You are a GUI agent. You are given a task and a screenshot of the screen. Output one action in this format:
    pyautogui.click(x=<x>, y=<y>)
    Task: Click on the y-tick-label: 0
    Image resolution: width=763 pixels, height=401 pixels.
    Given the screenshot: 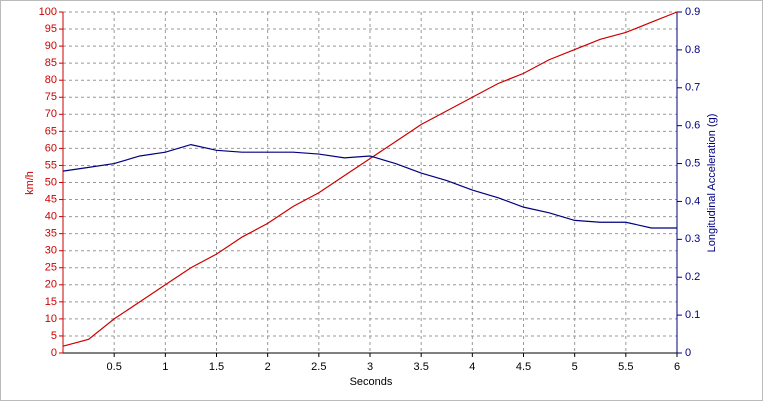 What is the action you would take?
    pyautogui.click(x=54, y=353)
    